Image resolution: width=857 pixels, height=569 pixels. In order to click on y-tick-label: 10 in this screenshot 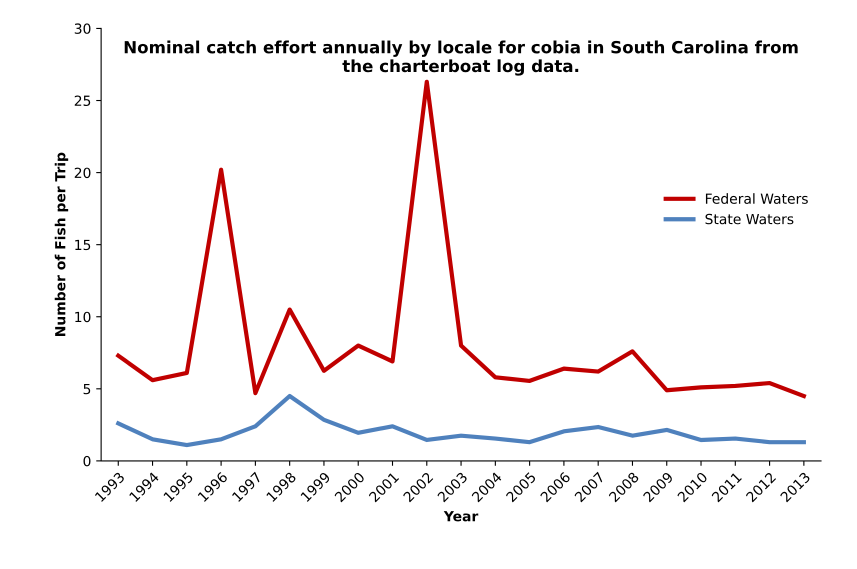, I will do `click(82, 317)`.